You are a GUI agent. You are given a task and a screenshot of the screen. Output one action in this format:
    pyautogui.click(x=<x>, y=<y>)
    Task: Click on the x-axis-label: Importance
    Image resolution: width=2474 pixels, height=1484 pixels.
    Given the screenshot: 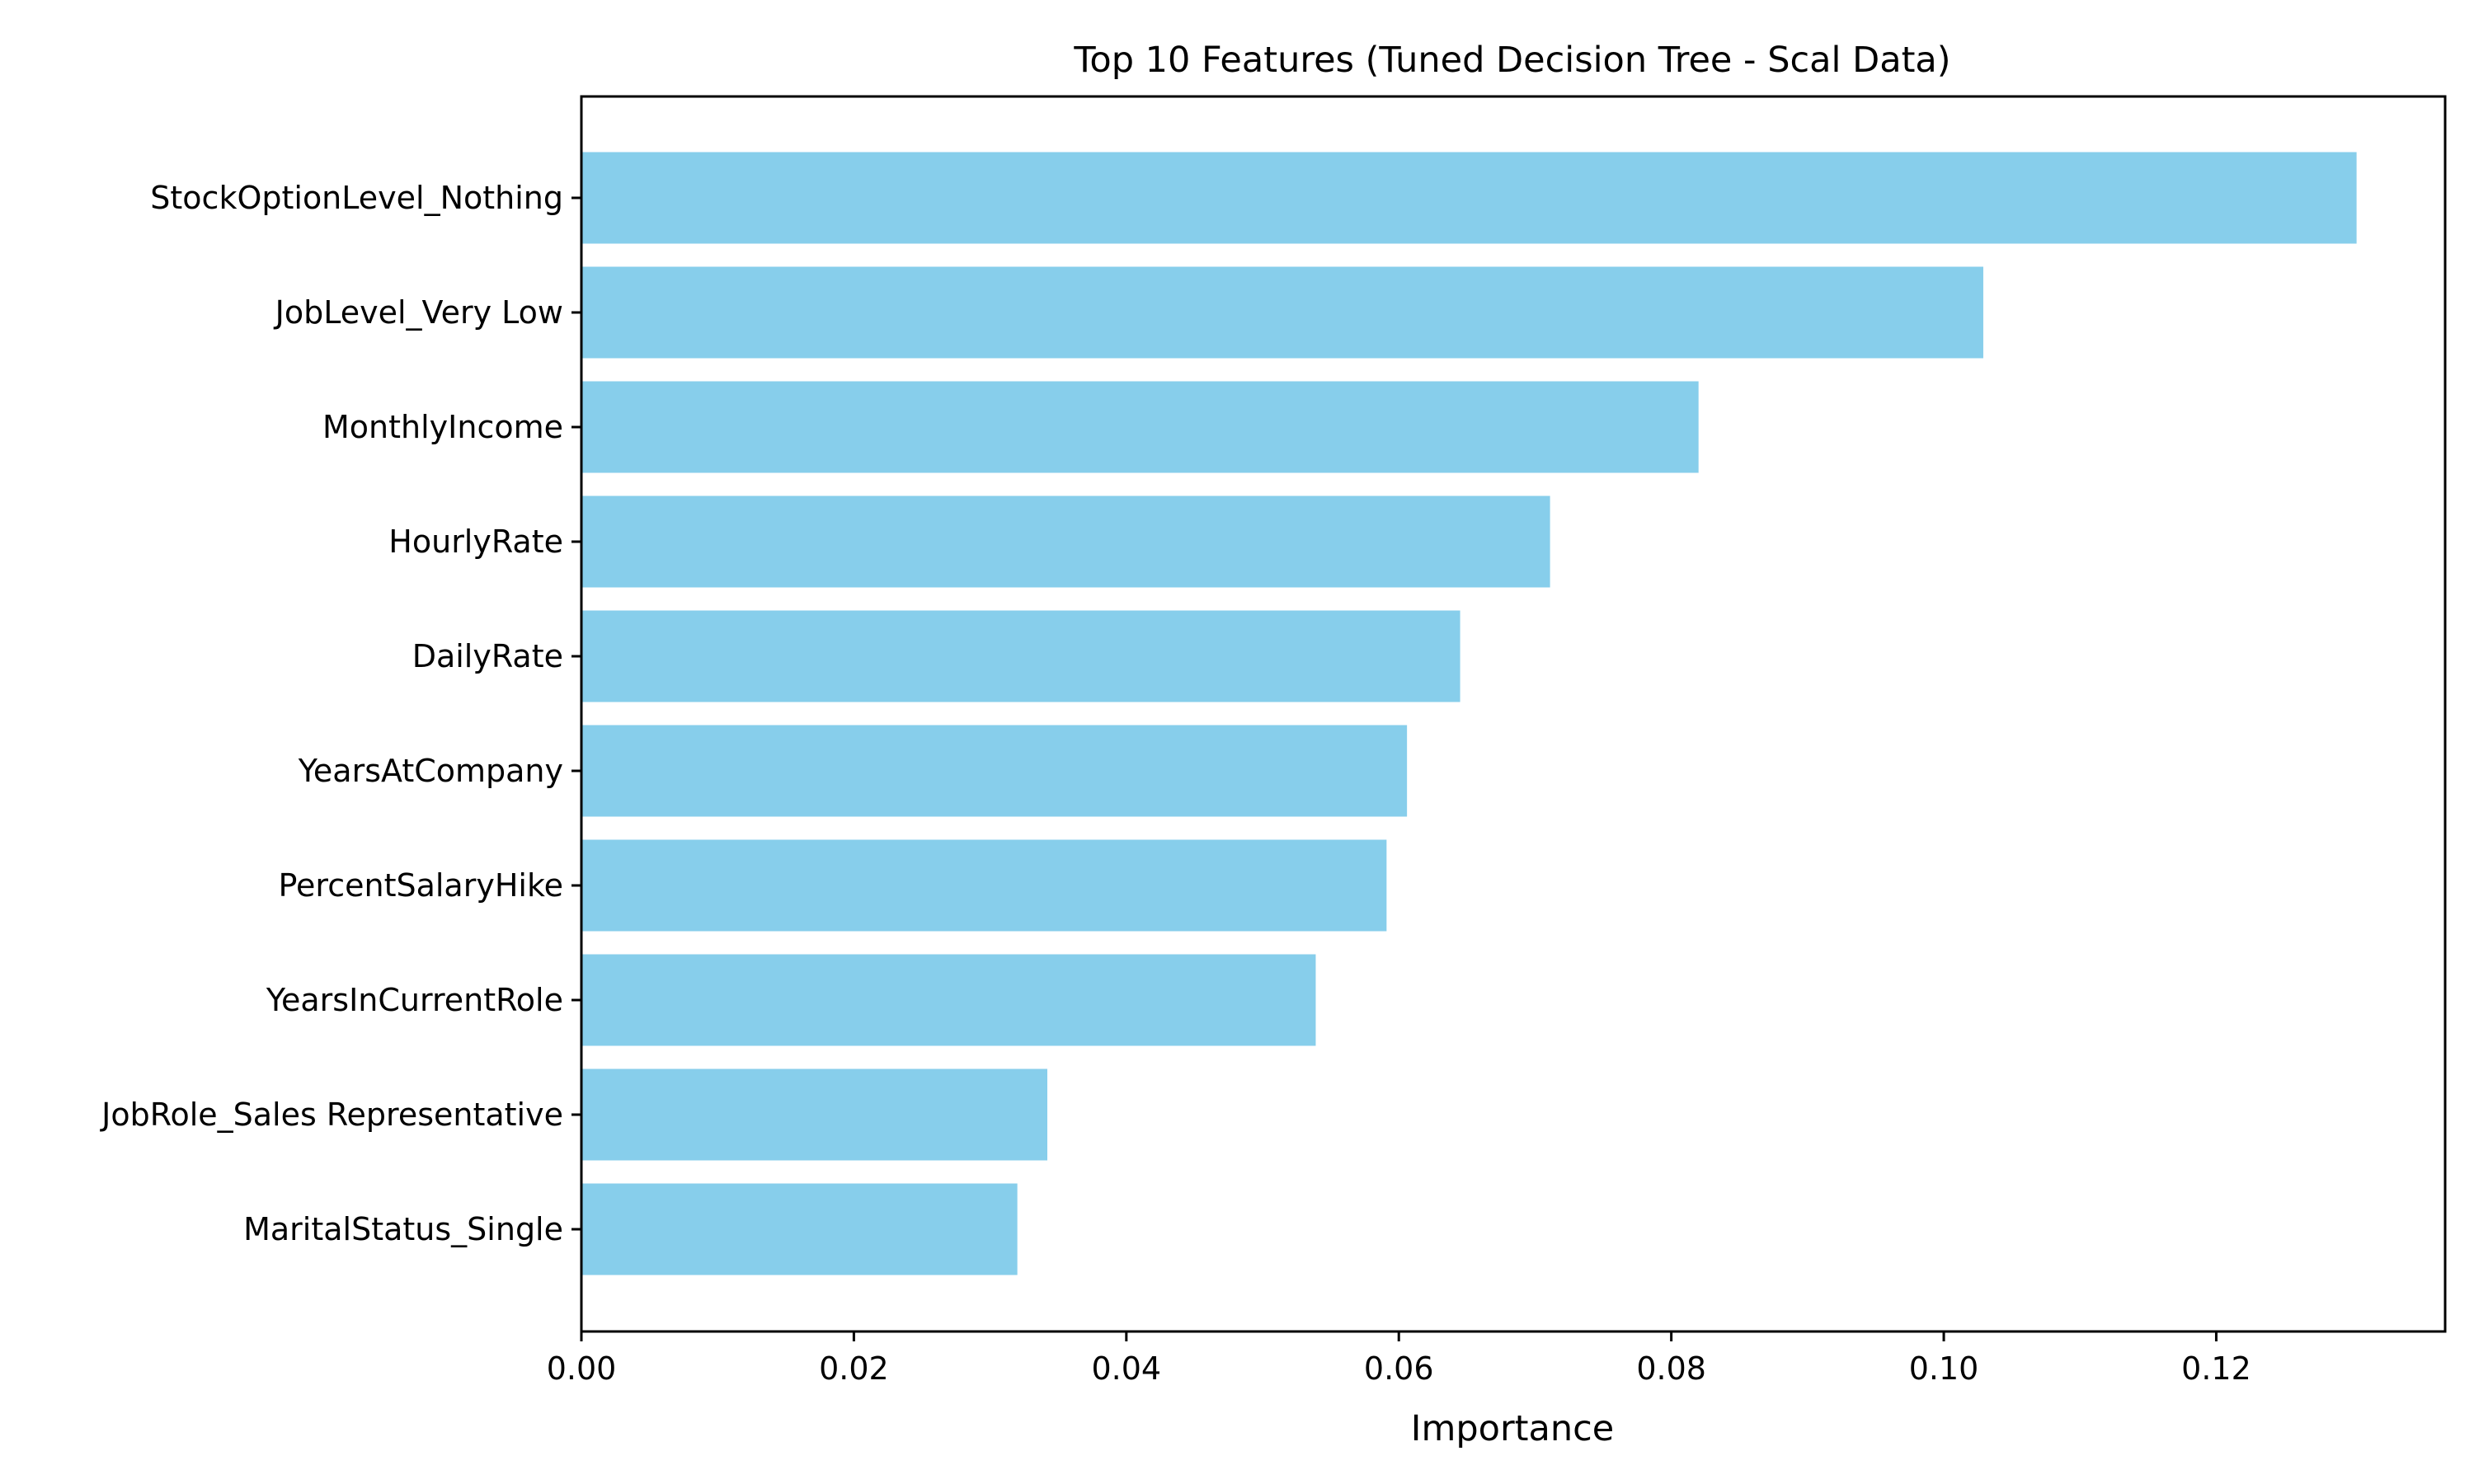 What is the action you would take?
    pyautogui.click(x=1512, y=1428)
    